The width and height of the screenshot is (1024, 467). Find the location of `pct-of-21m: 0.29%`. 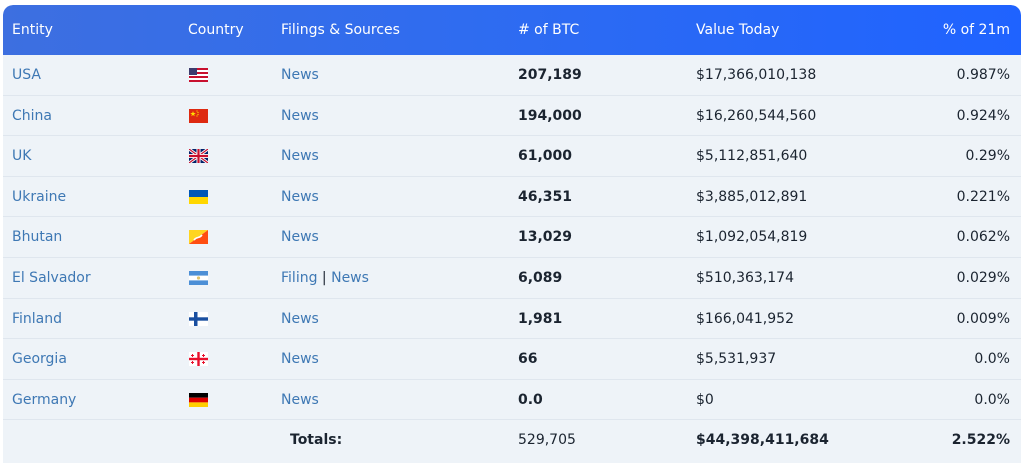

pct-of-21m: 0.29% is located at coordinates (987, 156).